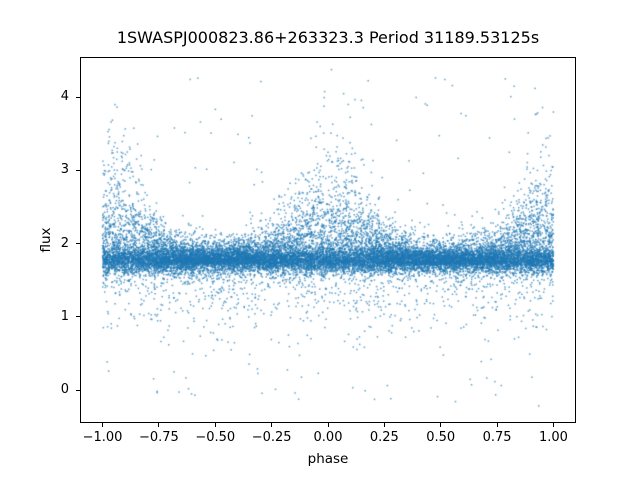  What do you see at coordinates (158, 437) in the screenshot?
I see `x-tick-label: −0.75` at bounding box center [158, 437].